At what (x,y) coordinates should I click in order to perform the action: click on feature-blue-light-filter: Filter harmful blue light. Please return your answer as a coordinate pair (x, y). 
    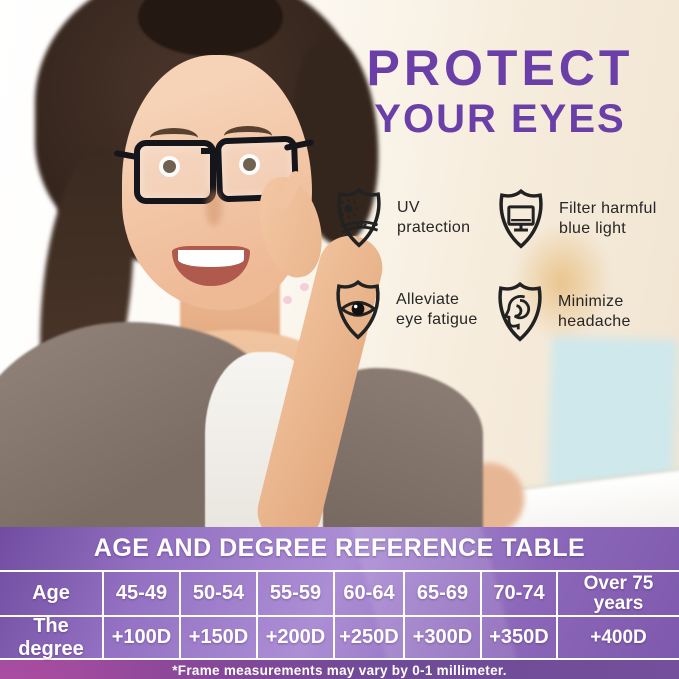
    Looking at the image, I should click on (574, 219).